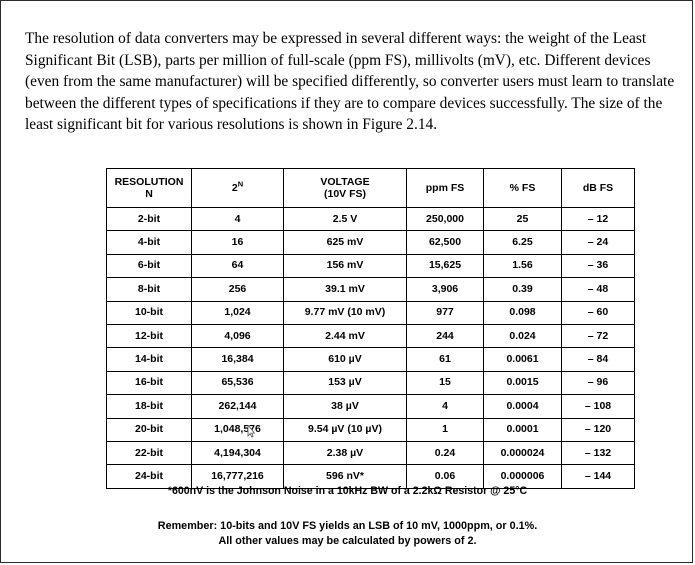  I want to click on cell-power-of-two: 16,384, so click(237, 359).